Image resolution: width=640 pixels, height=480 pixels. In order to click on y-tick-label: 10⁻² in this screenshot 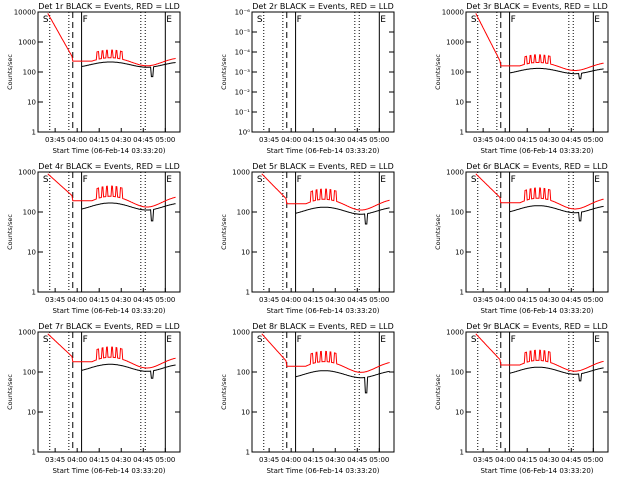, I will do `click(243, 93)`.